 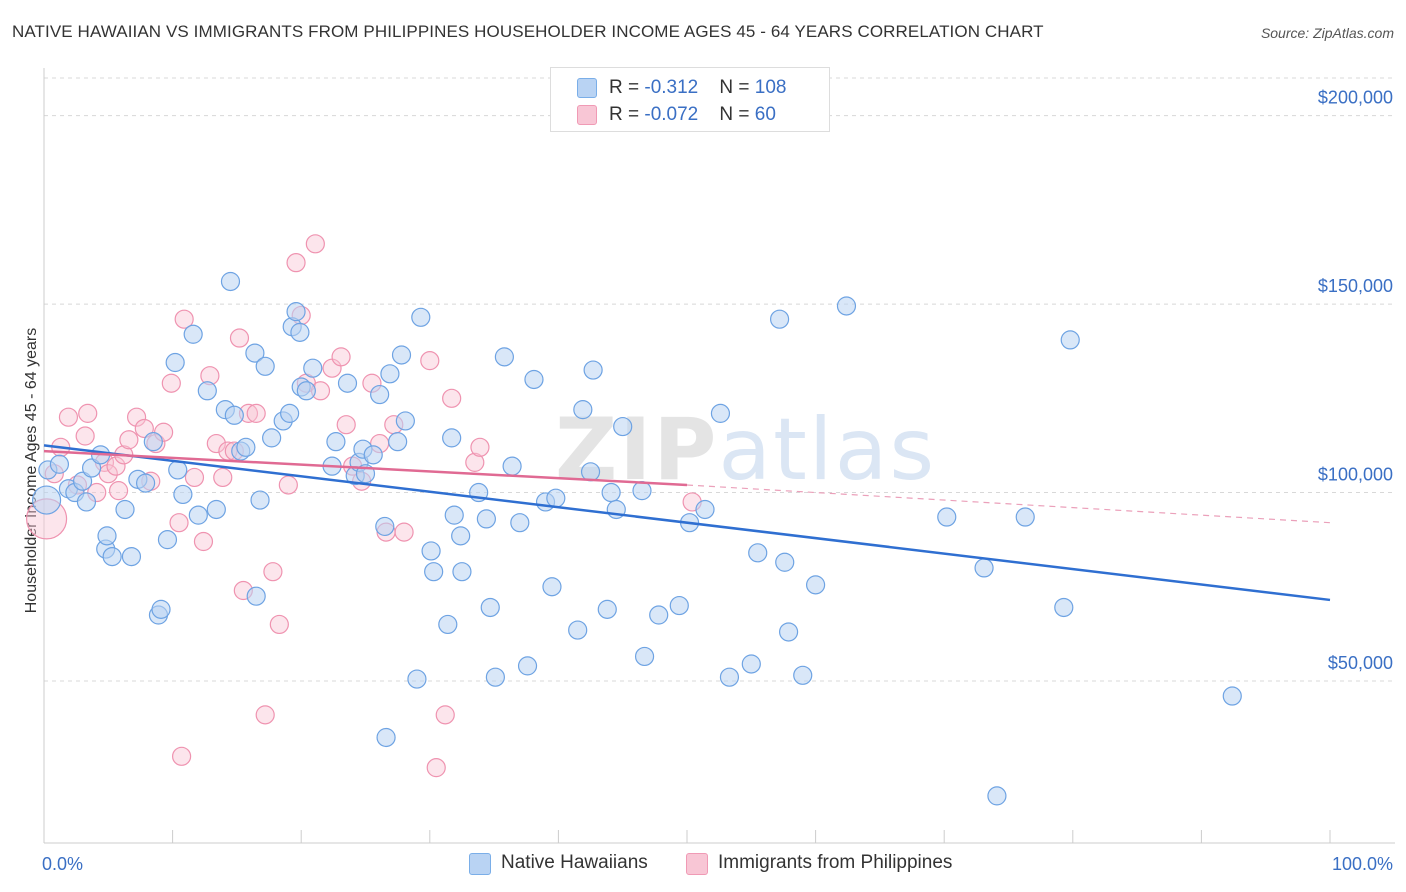 What do you see at coordinates (365, 468) in the screenshot?
I see `philippines-trendline` at bounding box center [365, 468].